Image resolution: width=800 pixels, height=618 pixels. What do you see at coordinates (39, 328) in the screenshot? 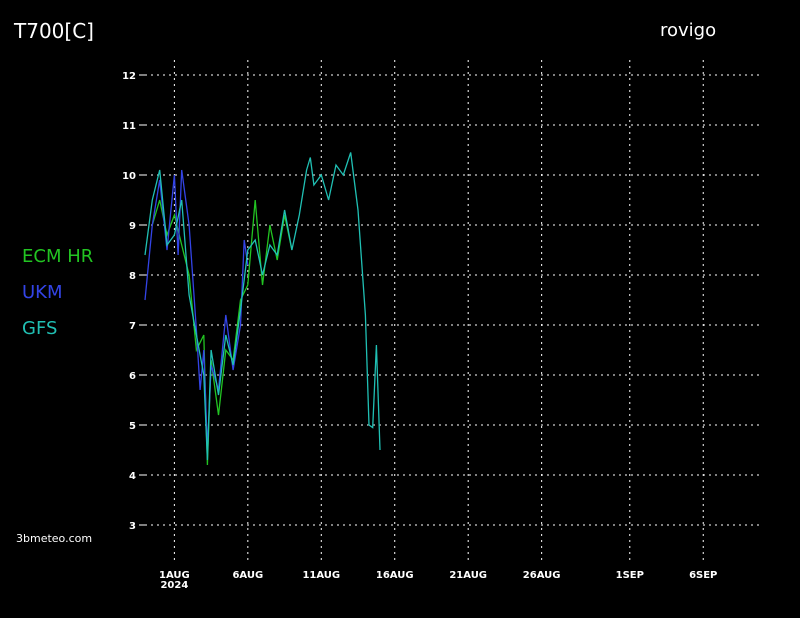
I see `legend-entry: GFS` at bounding box center [39, 328].